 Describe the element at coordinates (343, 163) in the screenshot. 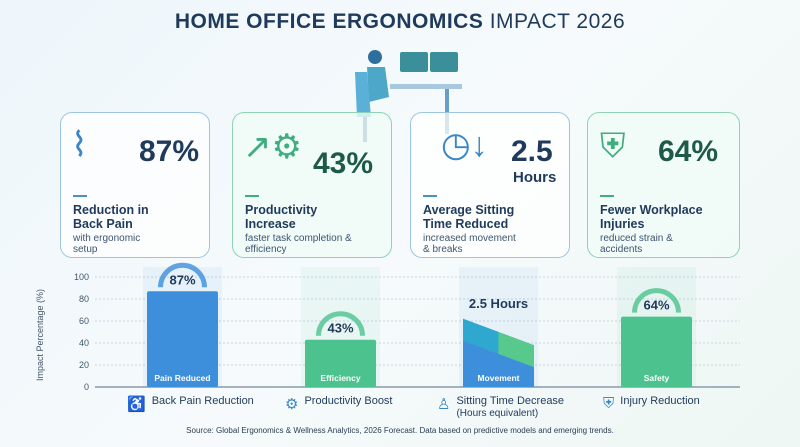

I see `stat-value: 43%` at that location.